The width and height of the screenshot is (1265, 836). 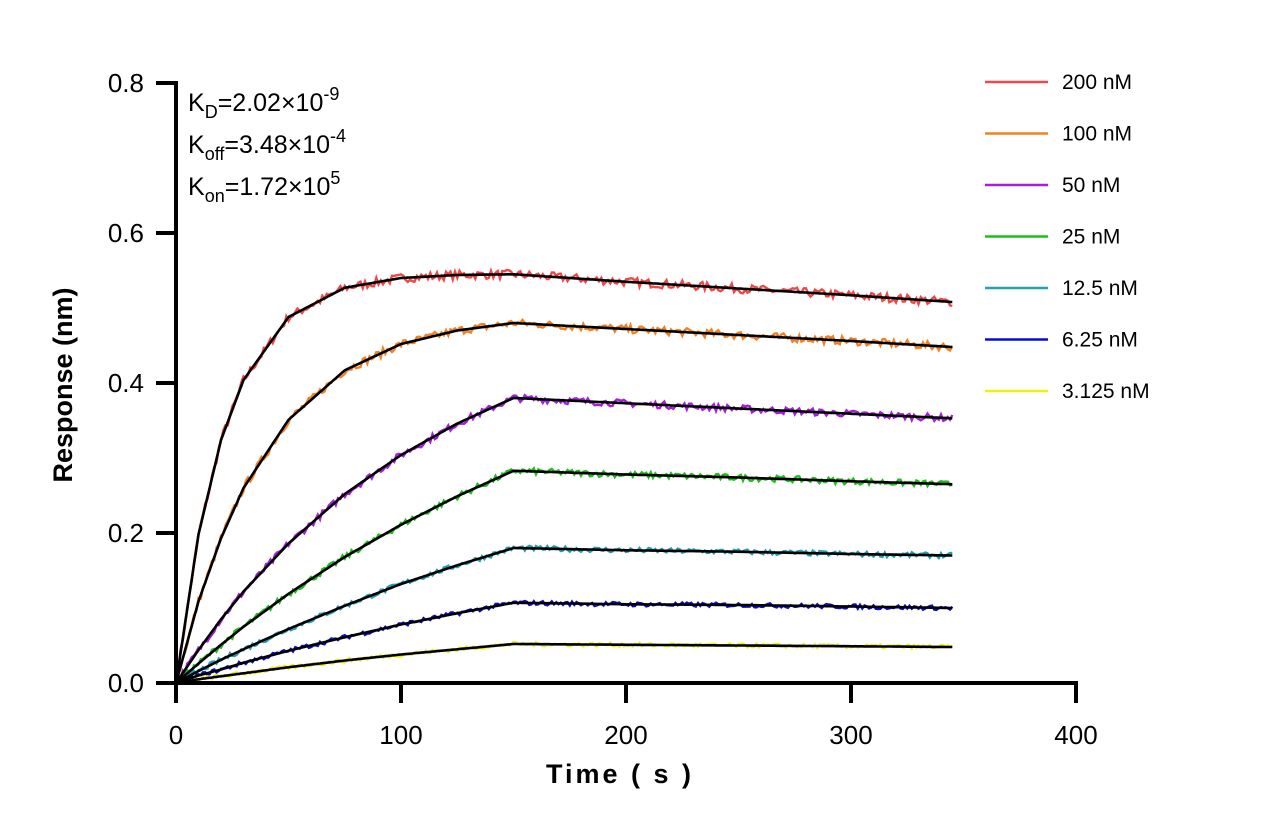 I want to click on y-axis-label: Response (nm), so click(x=63, y=384).